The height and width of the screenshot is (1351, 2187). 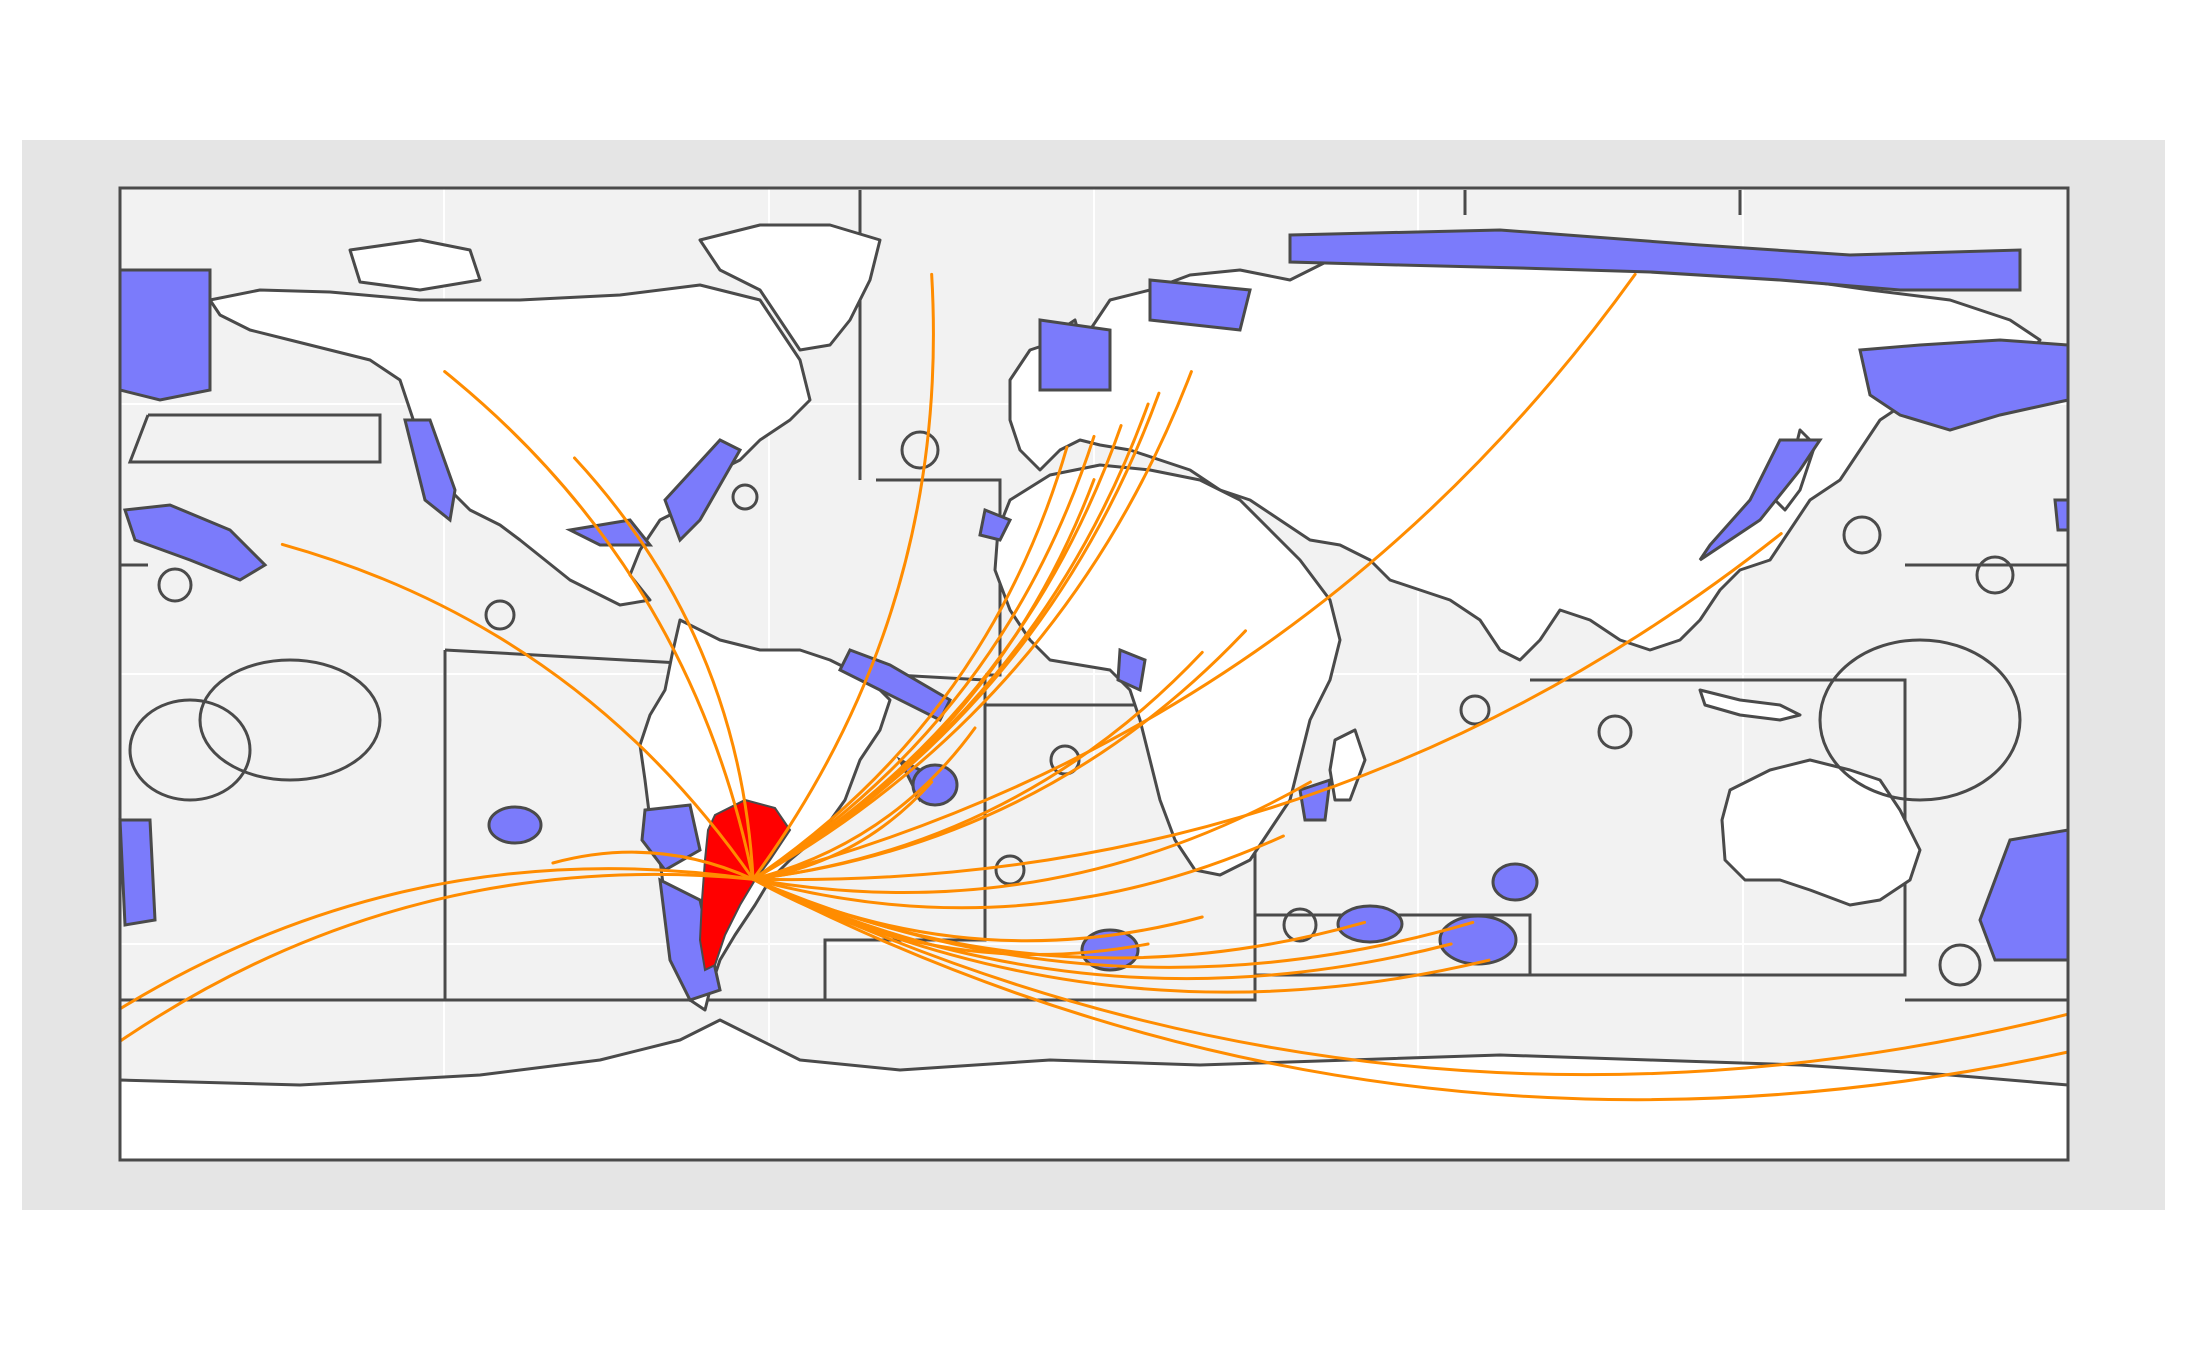 I want to click on eez-gulf-guinea, so click(x=1131, y=670).